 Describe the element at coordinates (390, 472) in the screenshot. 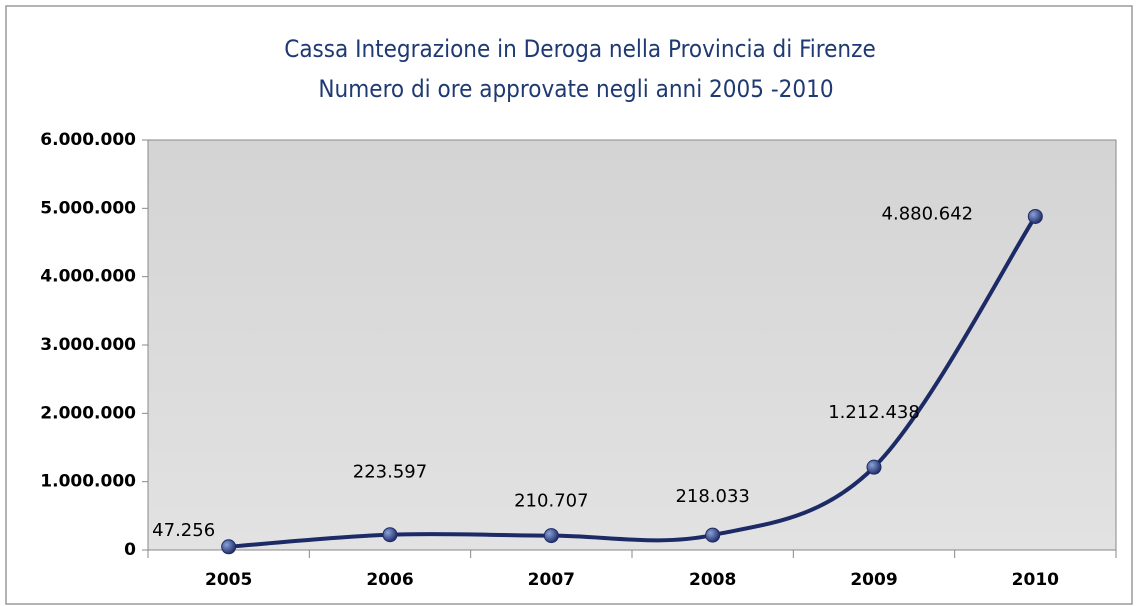

I see `data-label: 223.597` at that location.